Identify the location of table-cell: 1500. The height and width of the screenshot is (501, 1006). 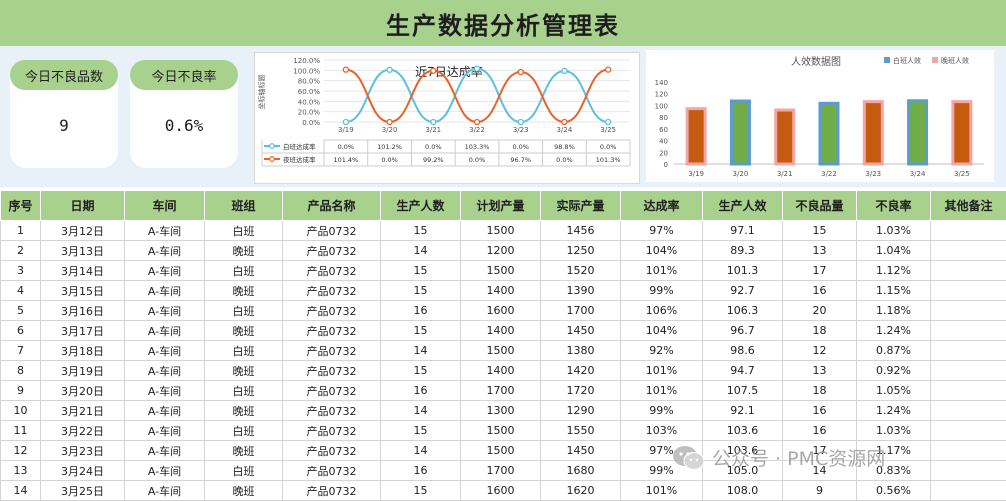
(501, 231).